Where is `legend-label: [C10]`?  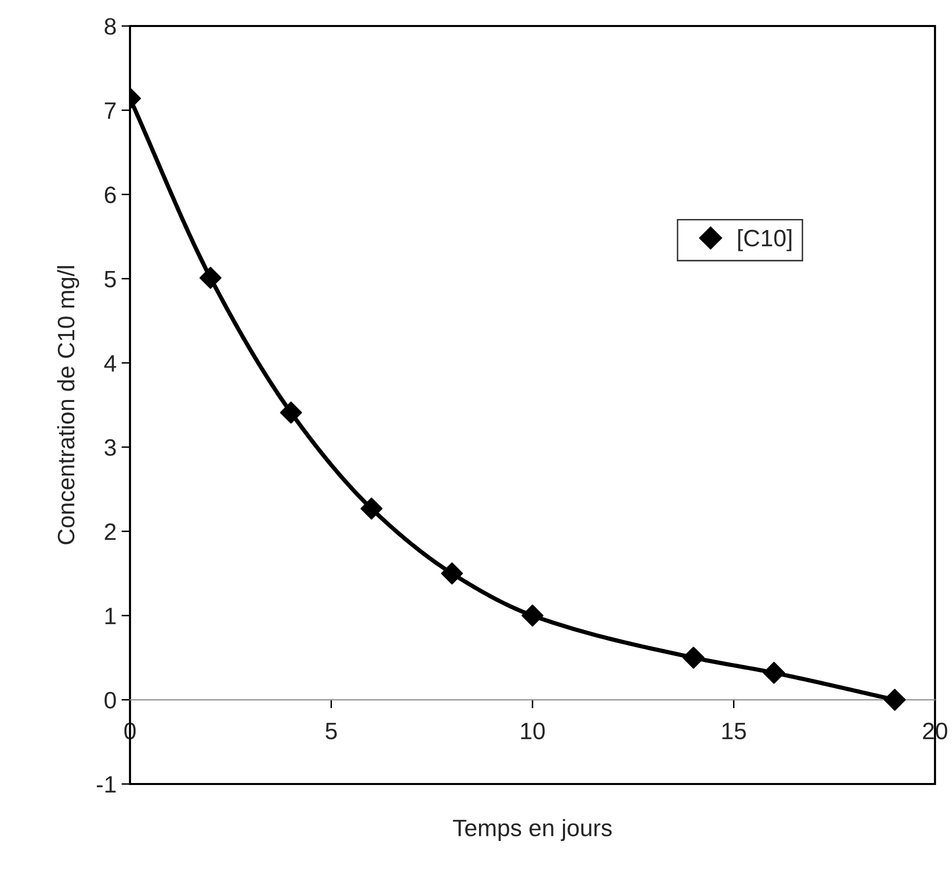 legend-label: [C10] is located at coordinates (765, 240).